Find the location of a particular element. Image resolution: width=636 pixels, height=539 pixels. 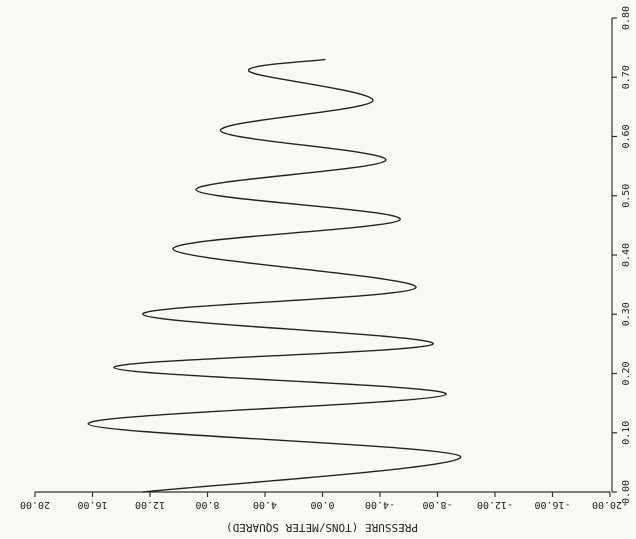

y-tick-label: 4.00 is located at coordinates (265, 504).